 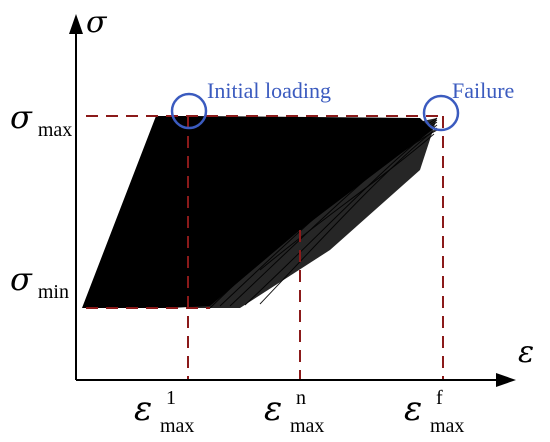 What do you see at coordinates (53, 292) in the screenshot?
I see `sigma-min-sub: min` at bounding box center [53, 292].